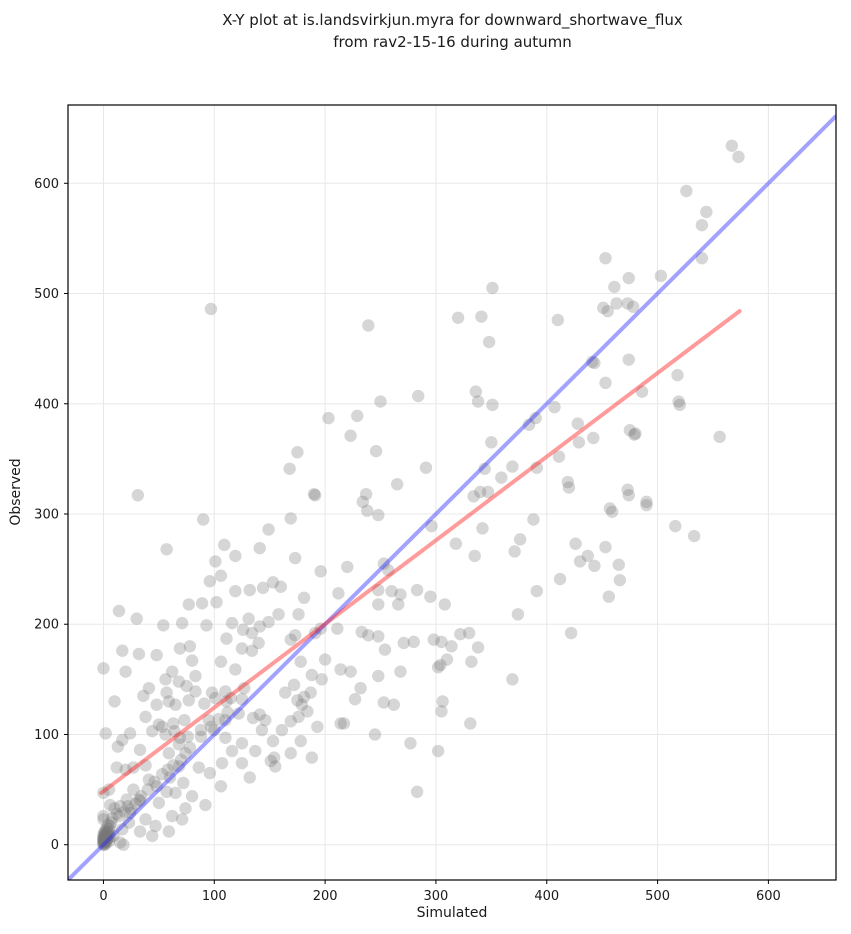 This screenshot has height=934, width=851. Describe the element at coordinates (16, 492) in the screenshot. I see `y-axis-label: Observed` at that location.